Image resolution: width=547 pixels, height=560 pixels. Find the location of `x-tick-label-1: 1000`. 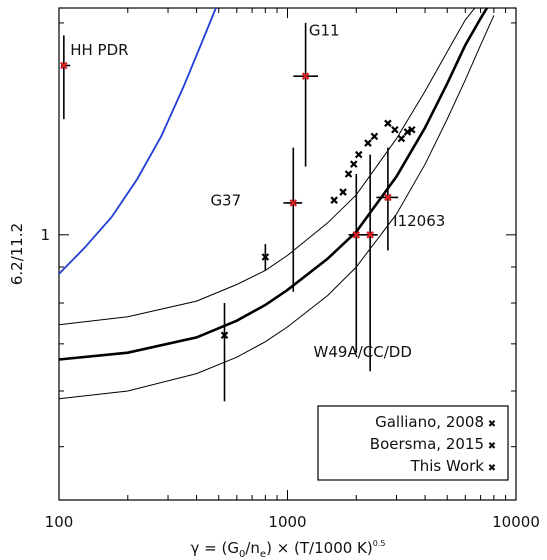

x-tick-label-1: 1000 is located at coordinates (287, 522).